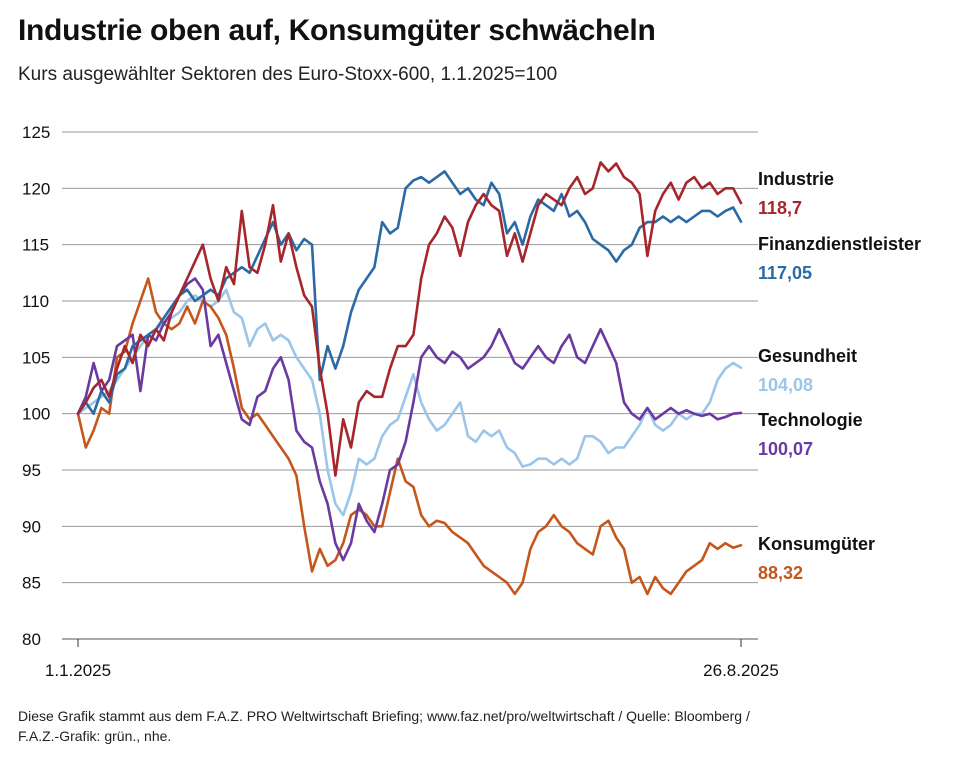  What do you see at coordinates (36, 132) in the screenshot?
I see `y-tick-label: 125` at bounding box center [36, 132].